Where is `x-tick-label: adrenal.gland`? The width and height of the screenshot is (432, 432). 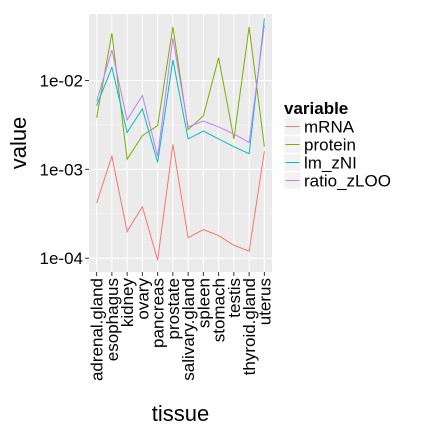 x-tick-label: adrenal.gland is located at coordinates (97, 329).